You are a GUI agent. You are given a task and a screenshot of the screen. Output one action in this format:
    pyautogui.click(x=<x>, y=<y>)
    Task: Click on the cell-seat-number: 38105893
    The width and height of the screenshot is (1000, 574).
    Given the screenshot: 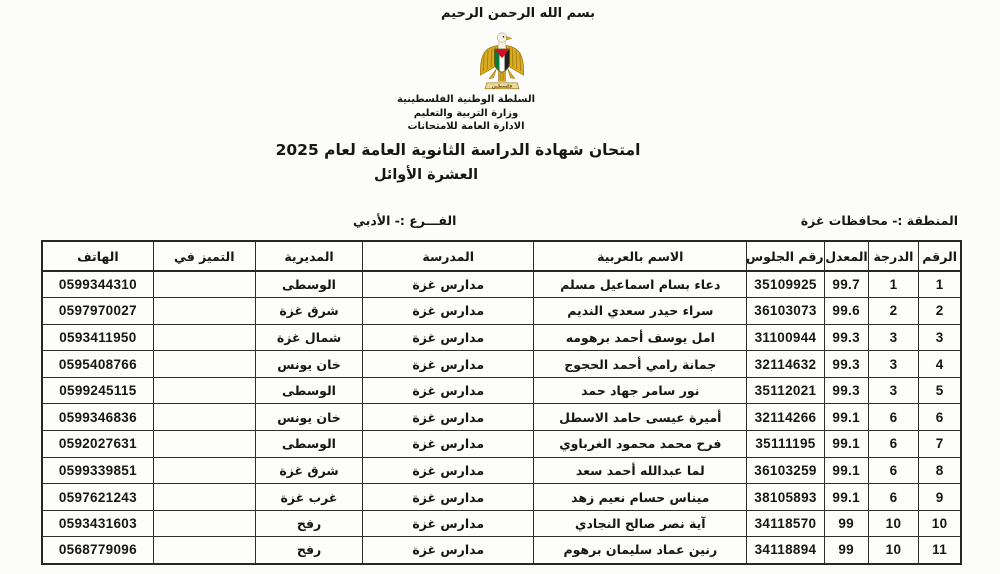 What is the action you would take?
    pyautogui.click(x=785, y=497)
    